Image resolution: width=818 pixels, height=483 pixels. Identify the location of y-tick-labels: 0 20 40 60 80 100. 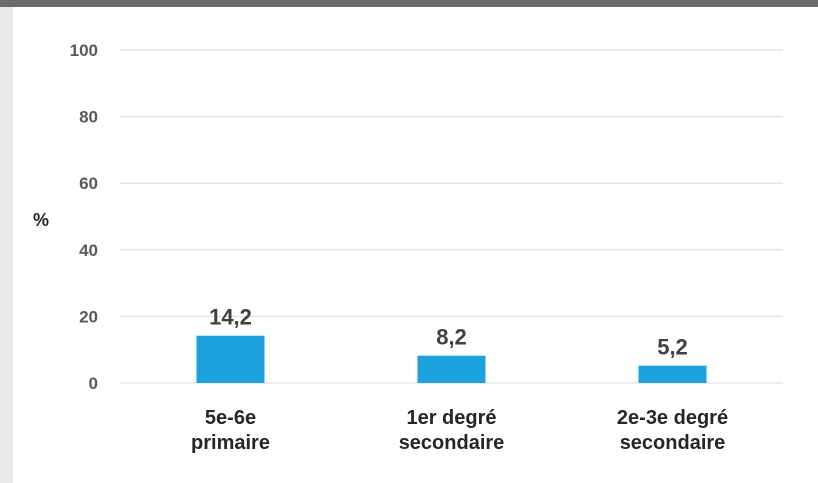
(84, 217).